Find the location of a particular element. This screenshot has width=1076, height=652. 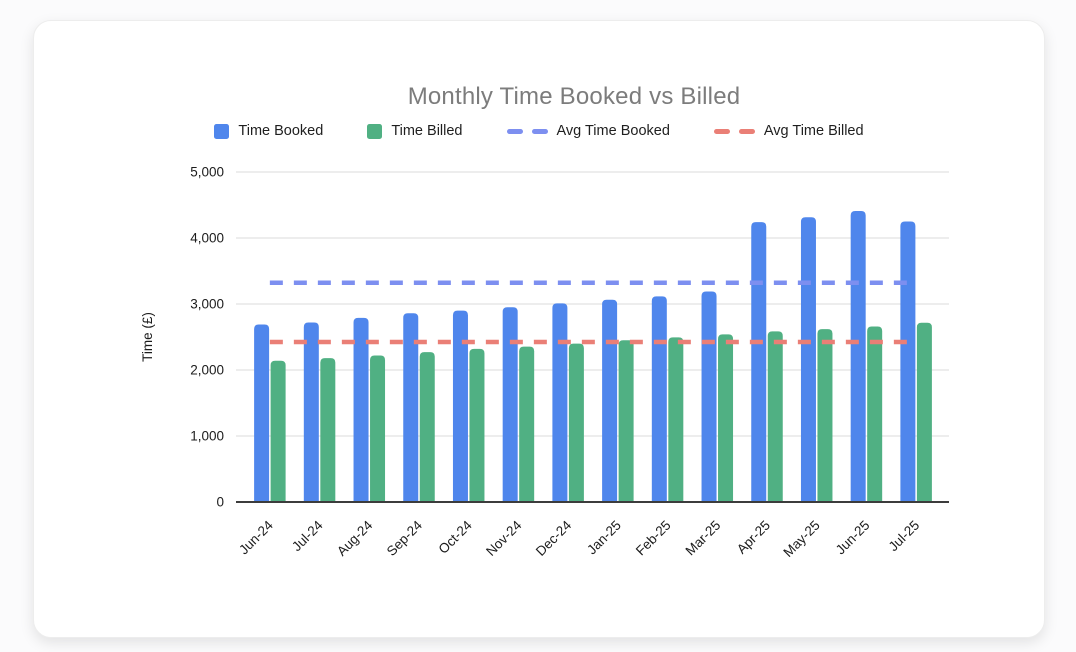

legend-label-time-billed: Time Billed is located at coordinates (427, 131).